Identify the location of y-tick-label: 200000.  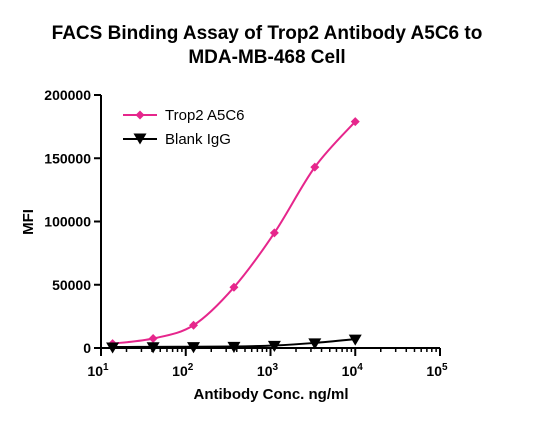
(67, 95).